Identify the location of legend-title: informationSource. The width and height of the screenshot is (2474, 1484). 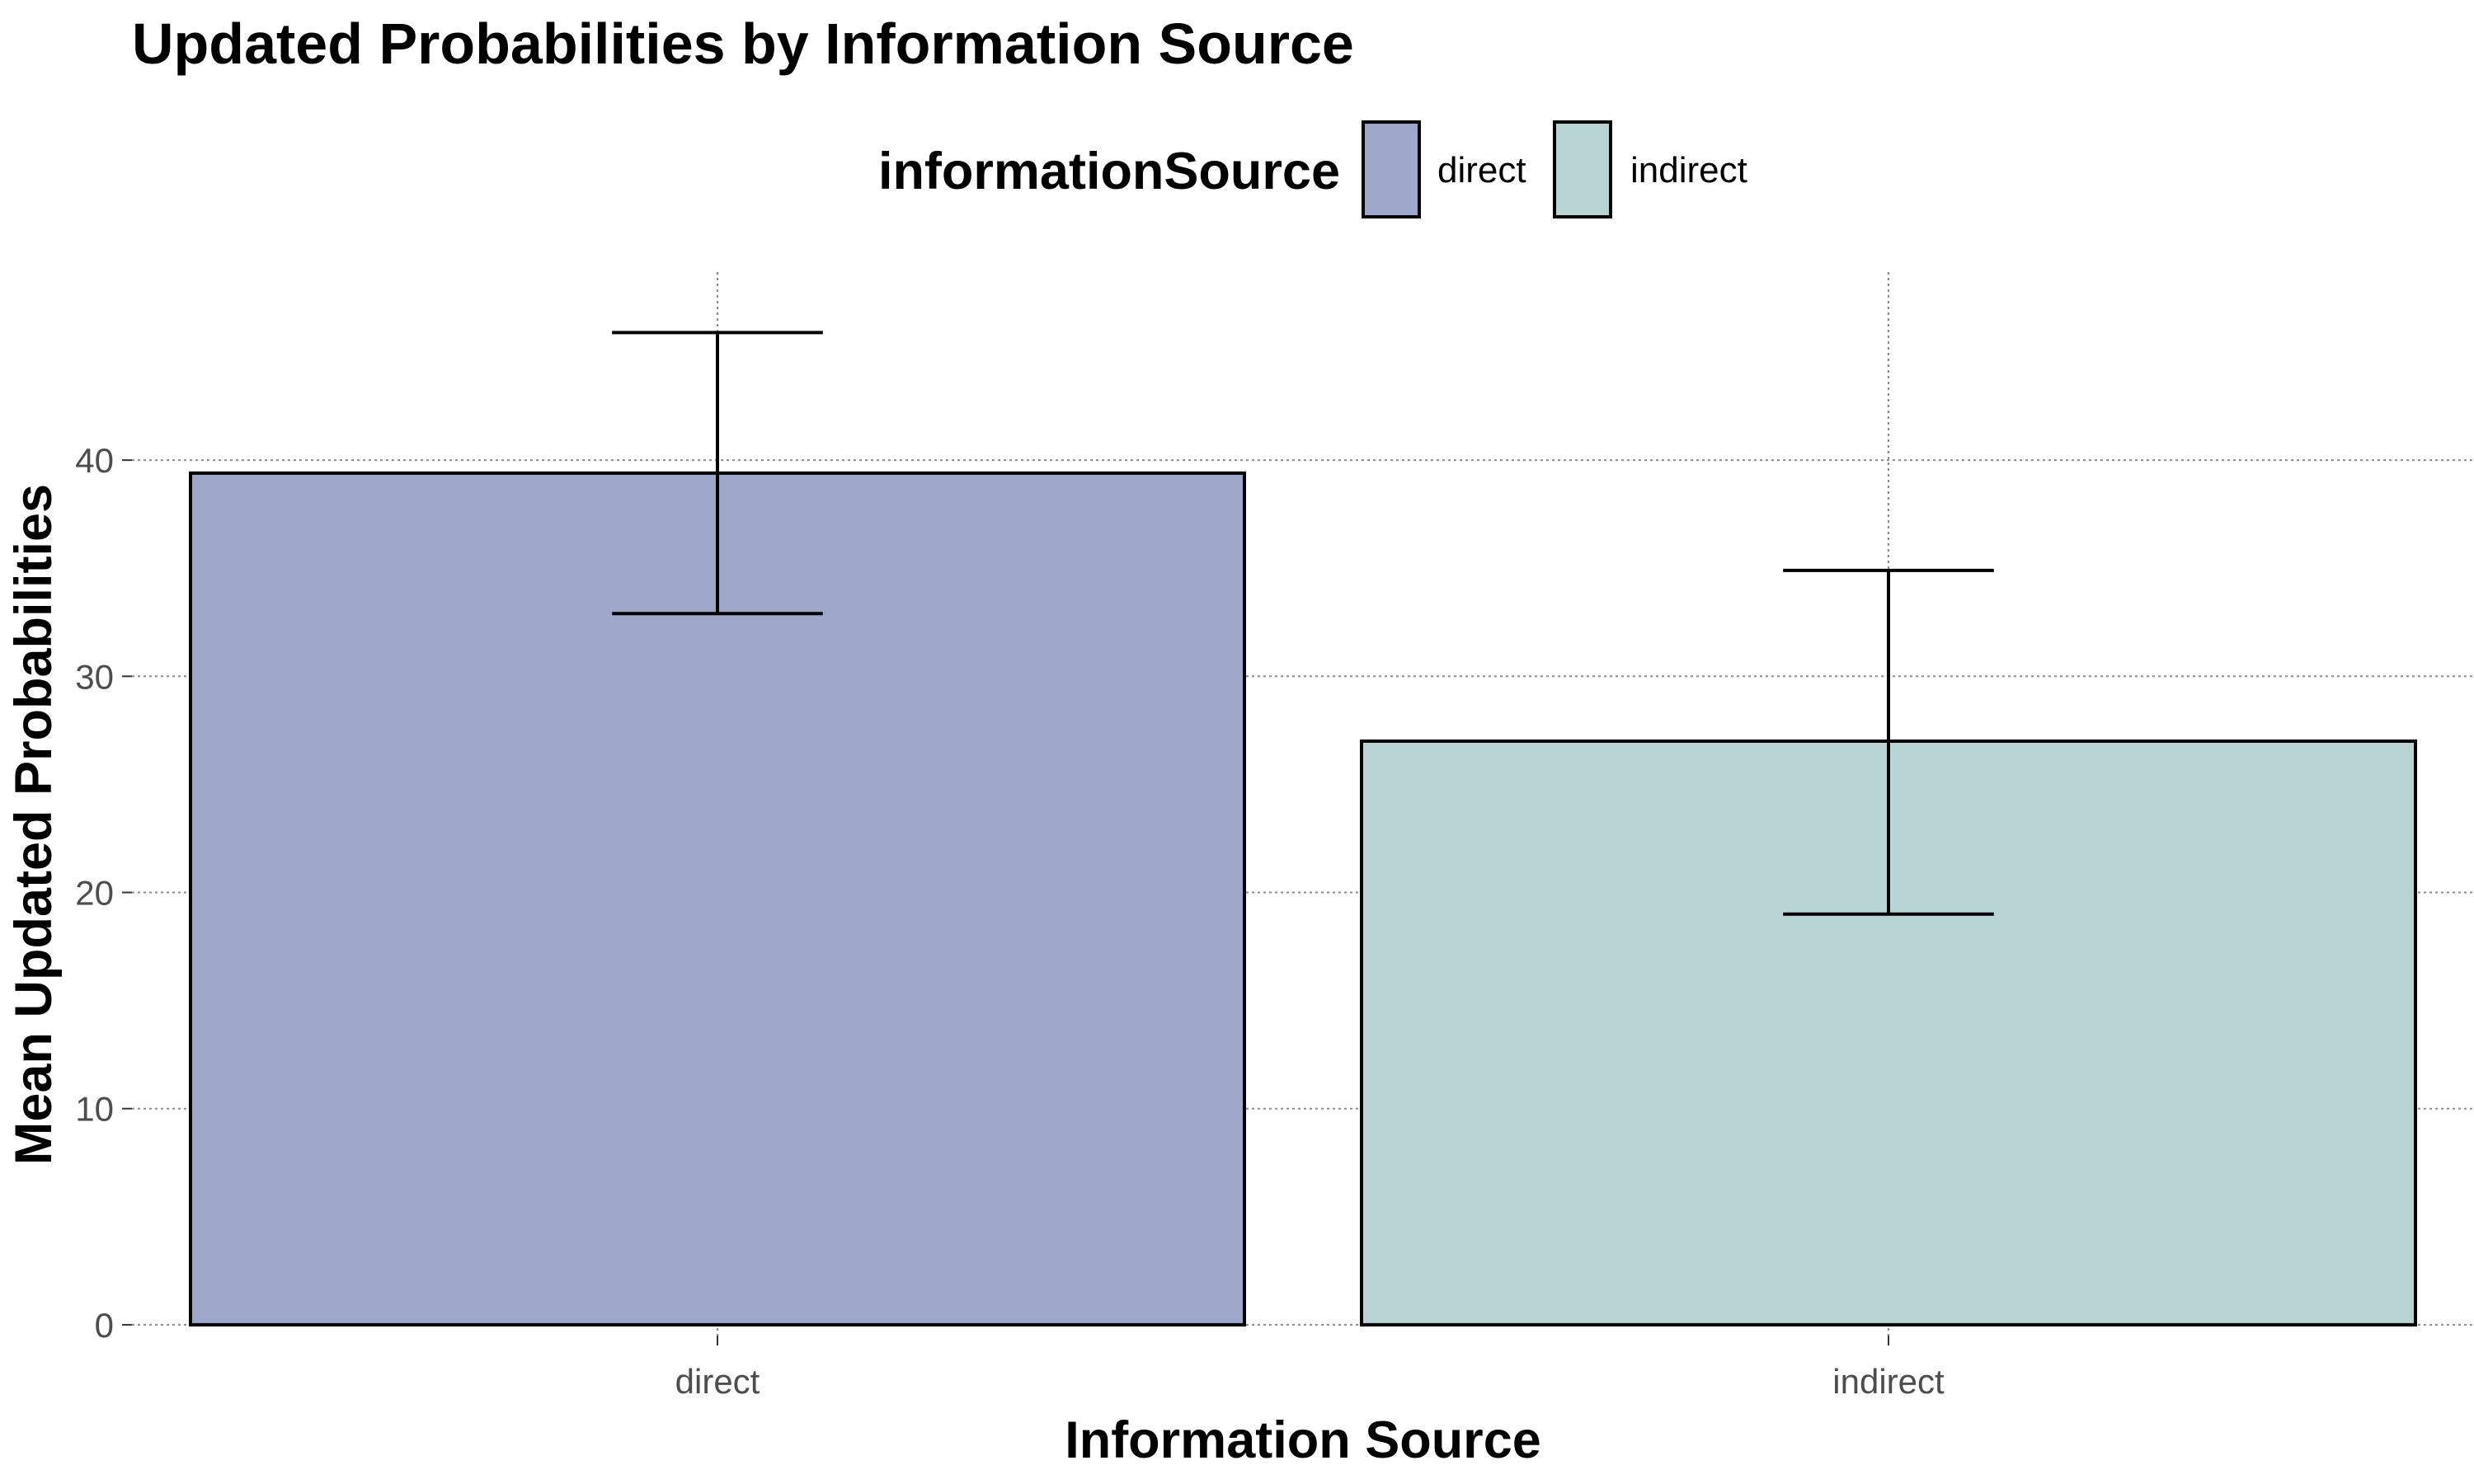
(1109, 171).